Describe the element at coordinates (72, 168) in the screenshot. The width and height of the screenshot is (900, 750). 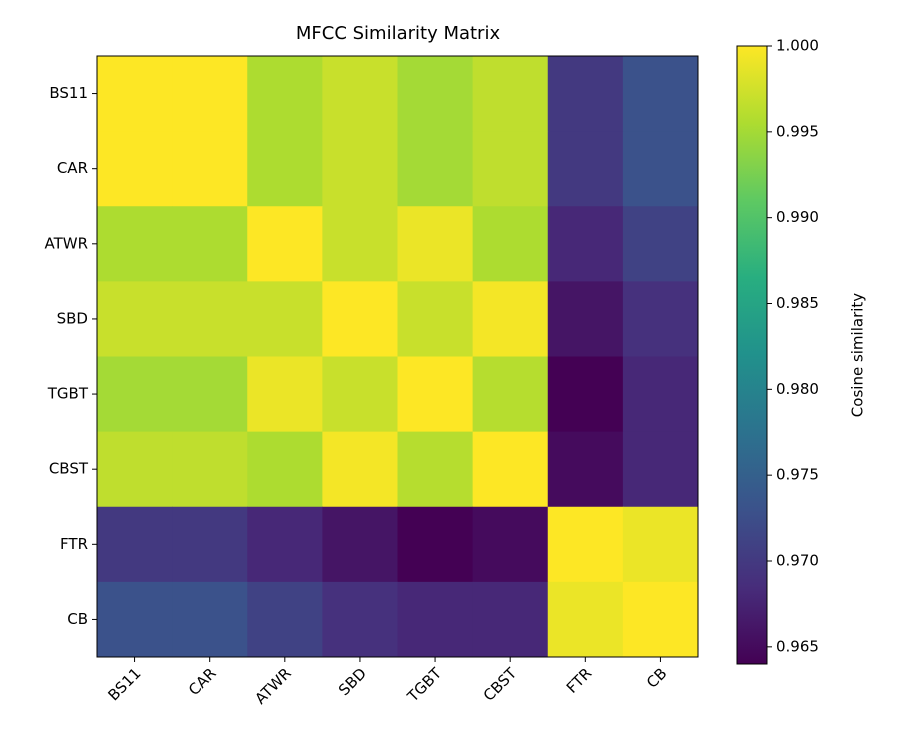
I see `y-tick-label: CAR` at that location.